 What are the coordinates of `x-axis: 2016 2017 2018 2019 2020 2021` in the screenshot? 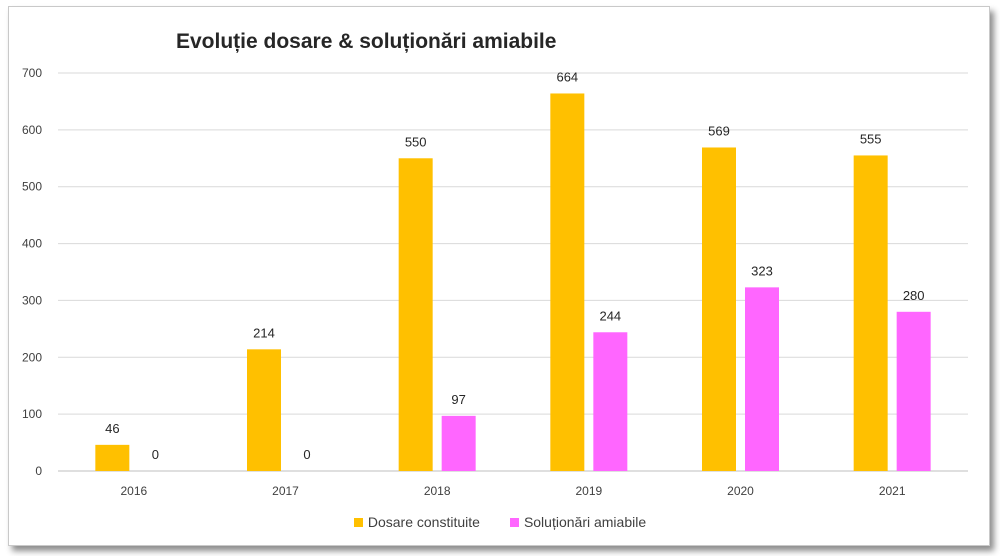 It's located at (512, 491).